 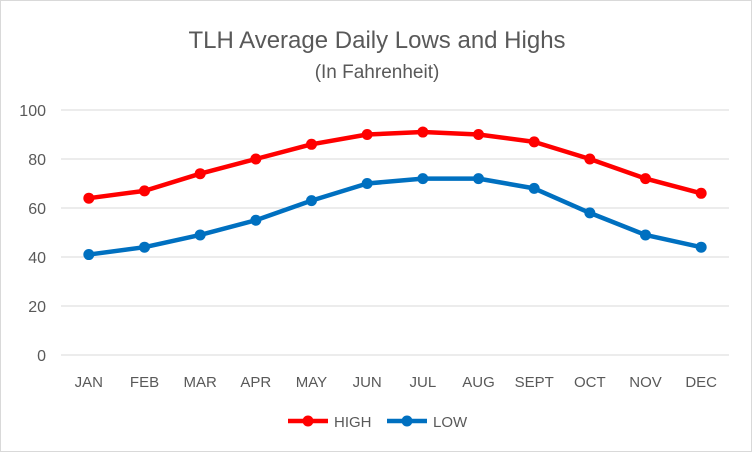 What do you see at coordinates (37, 209) in the screenshot?
I see `y-tick-label: 60` at bounding box center [37, 209].